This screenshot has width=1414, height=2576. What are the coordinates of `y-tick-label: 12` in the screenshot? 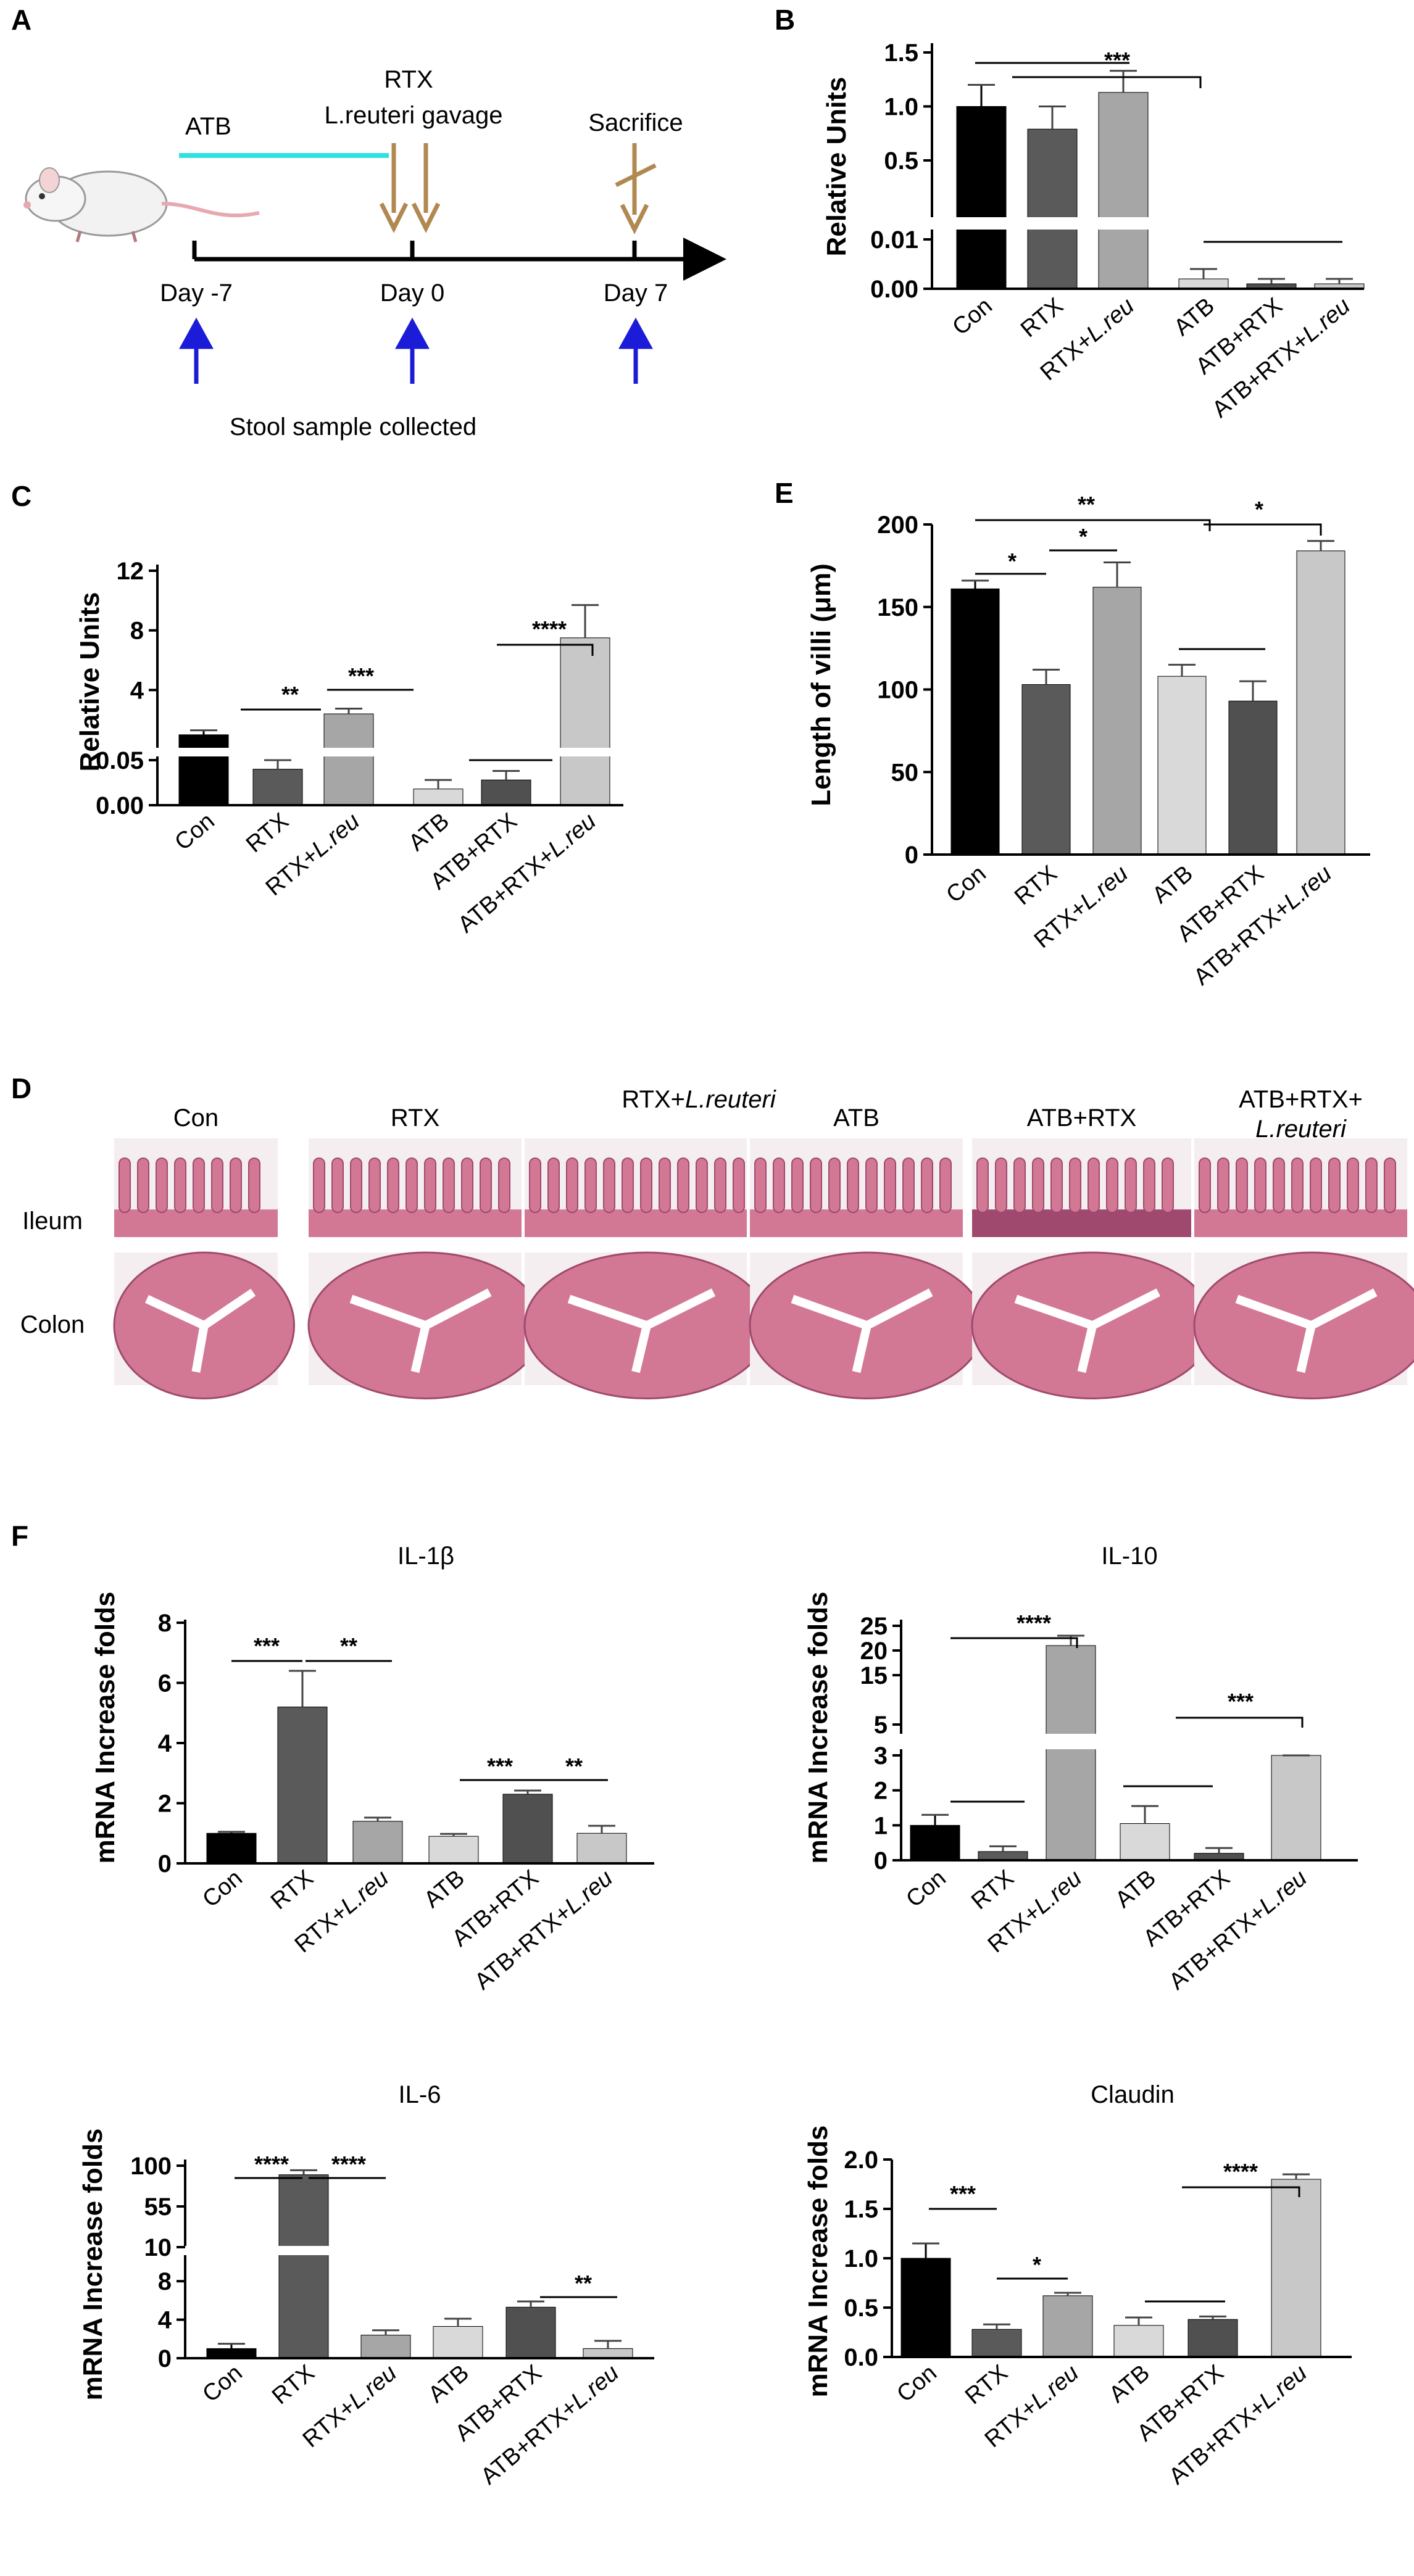 It's located at (130, 571).